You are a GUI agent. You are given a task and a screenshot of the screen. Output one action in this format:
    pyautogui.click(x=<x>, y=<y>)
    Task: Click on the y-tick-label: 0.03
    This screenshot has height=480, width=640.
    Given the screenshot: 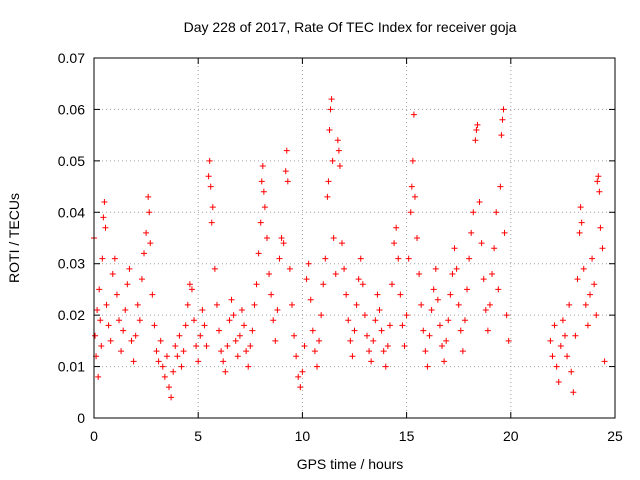 What is the action you would take?
    pyautogui.click(x=71, y=264)
    